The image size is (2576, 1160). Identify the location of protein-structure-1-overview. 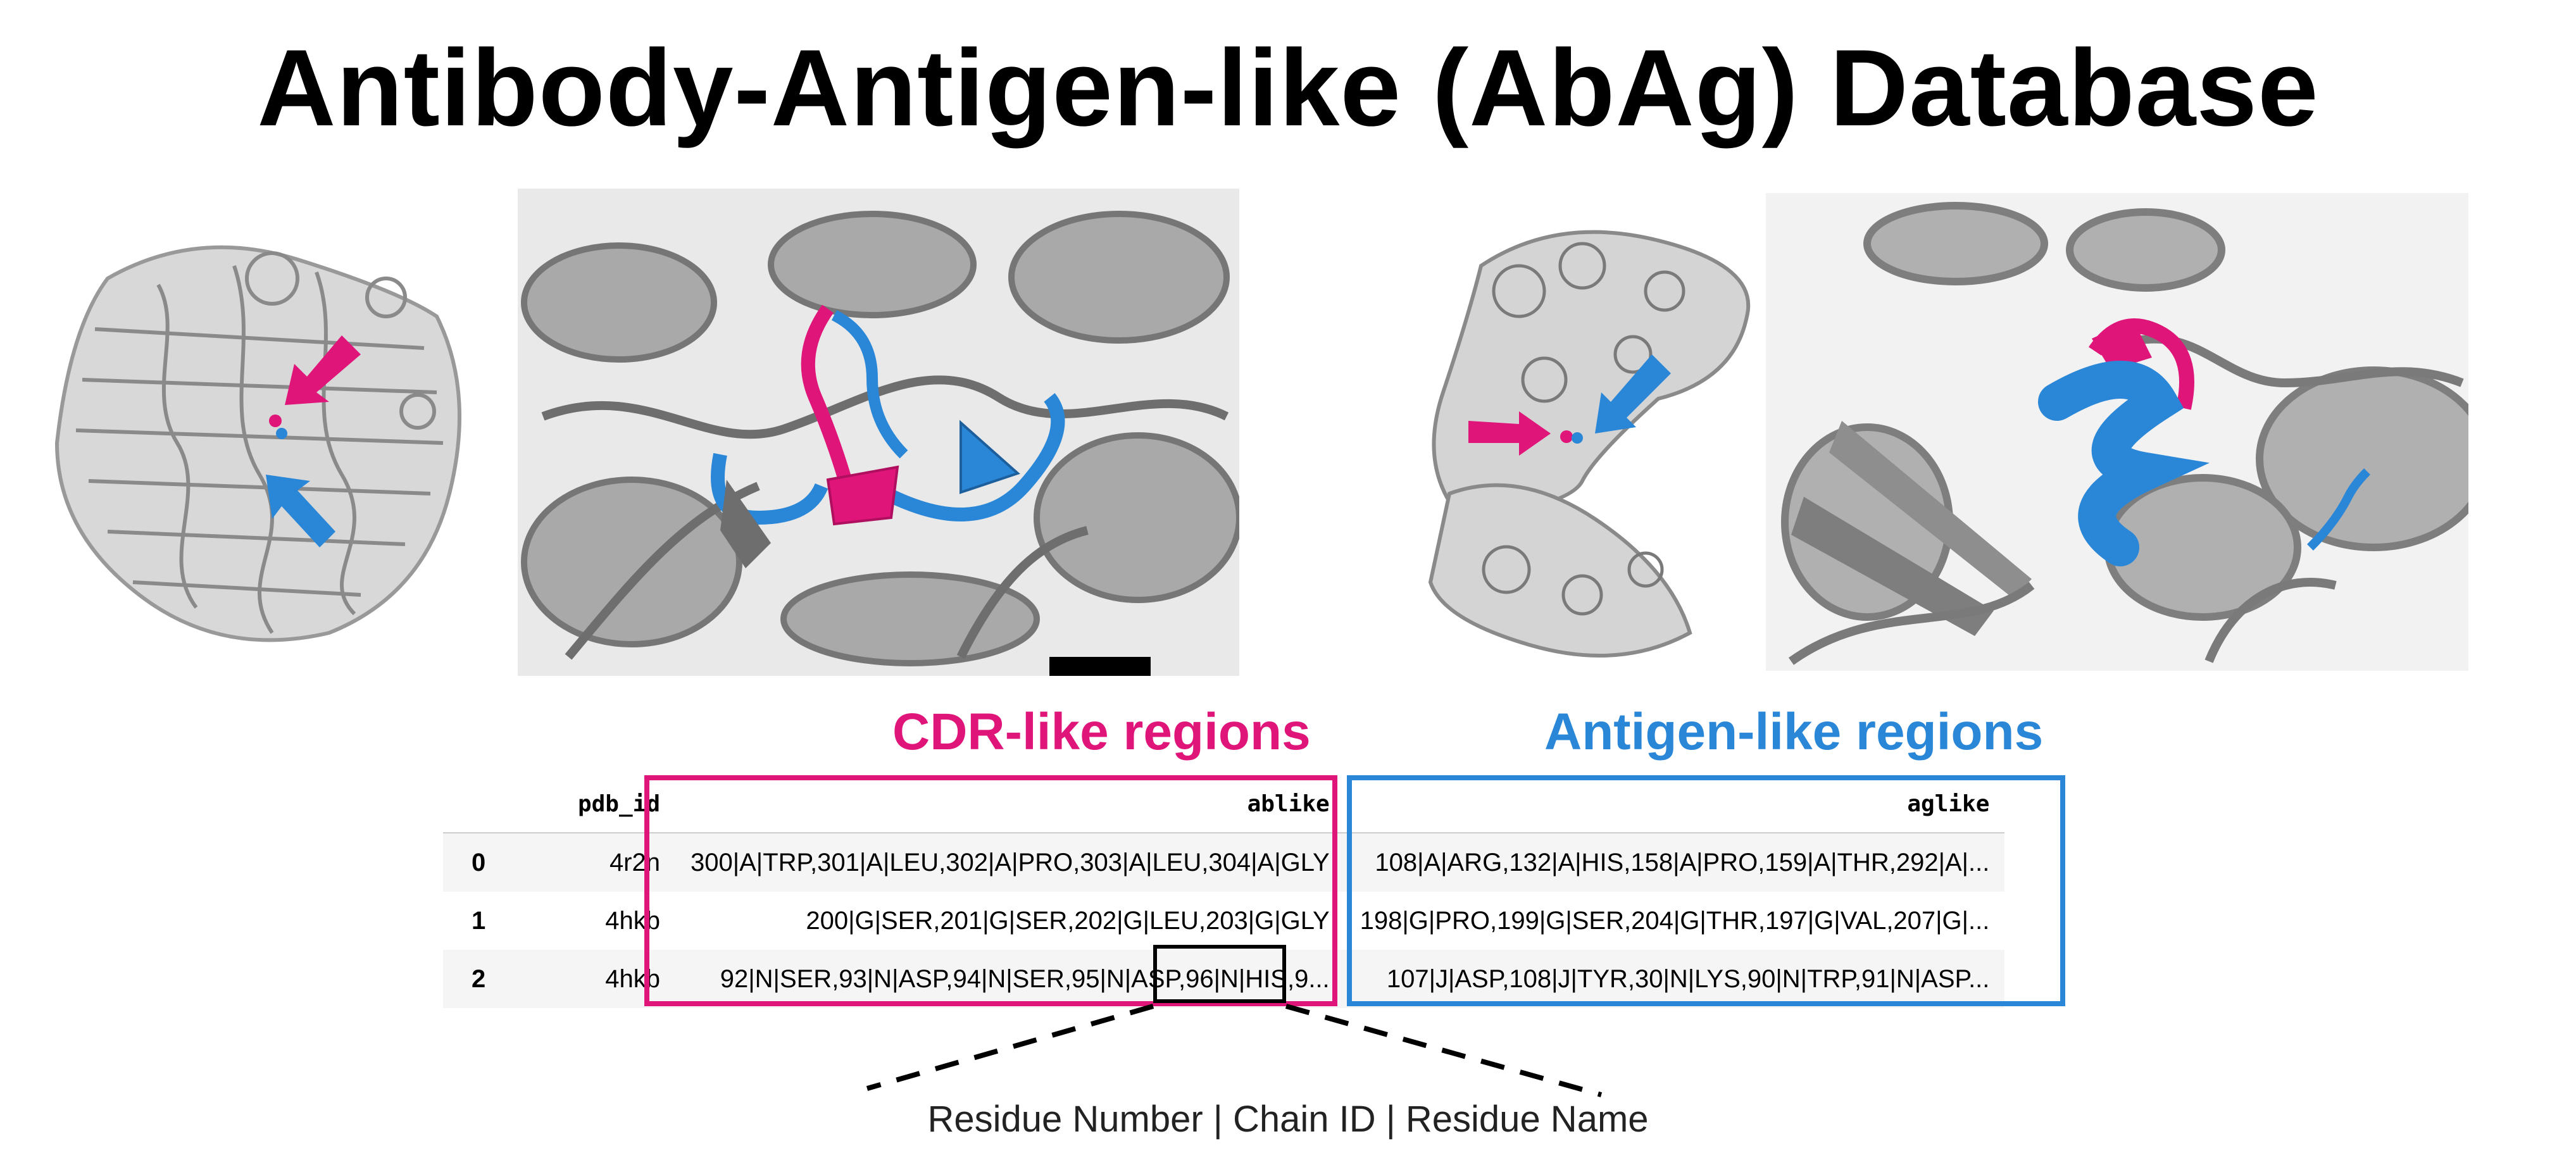
(266, 433).